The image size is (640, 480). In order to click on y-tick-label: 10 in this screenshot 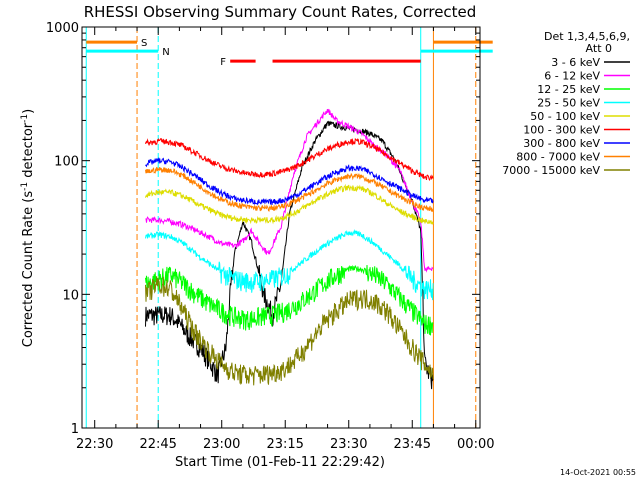, I will do `click(70, 295)`.